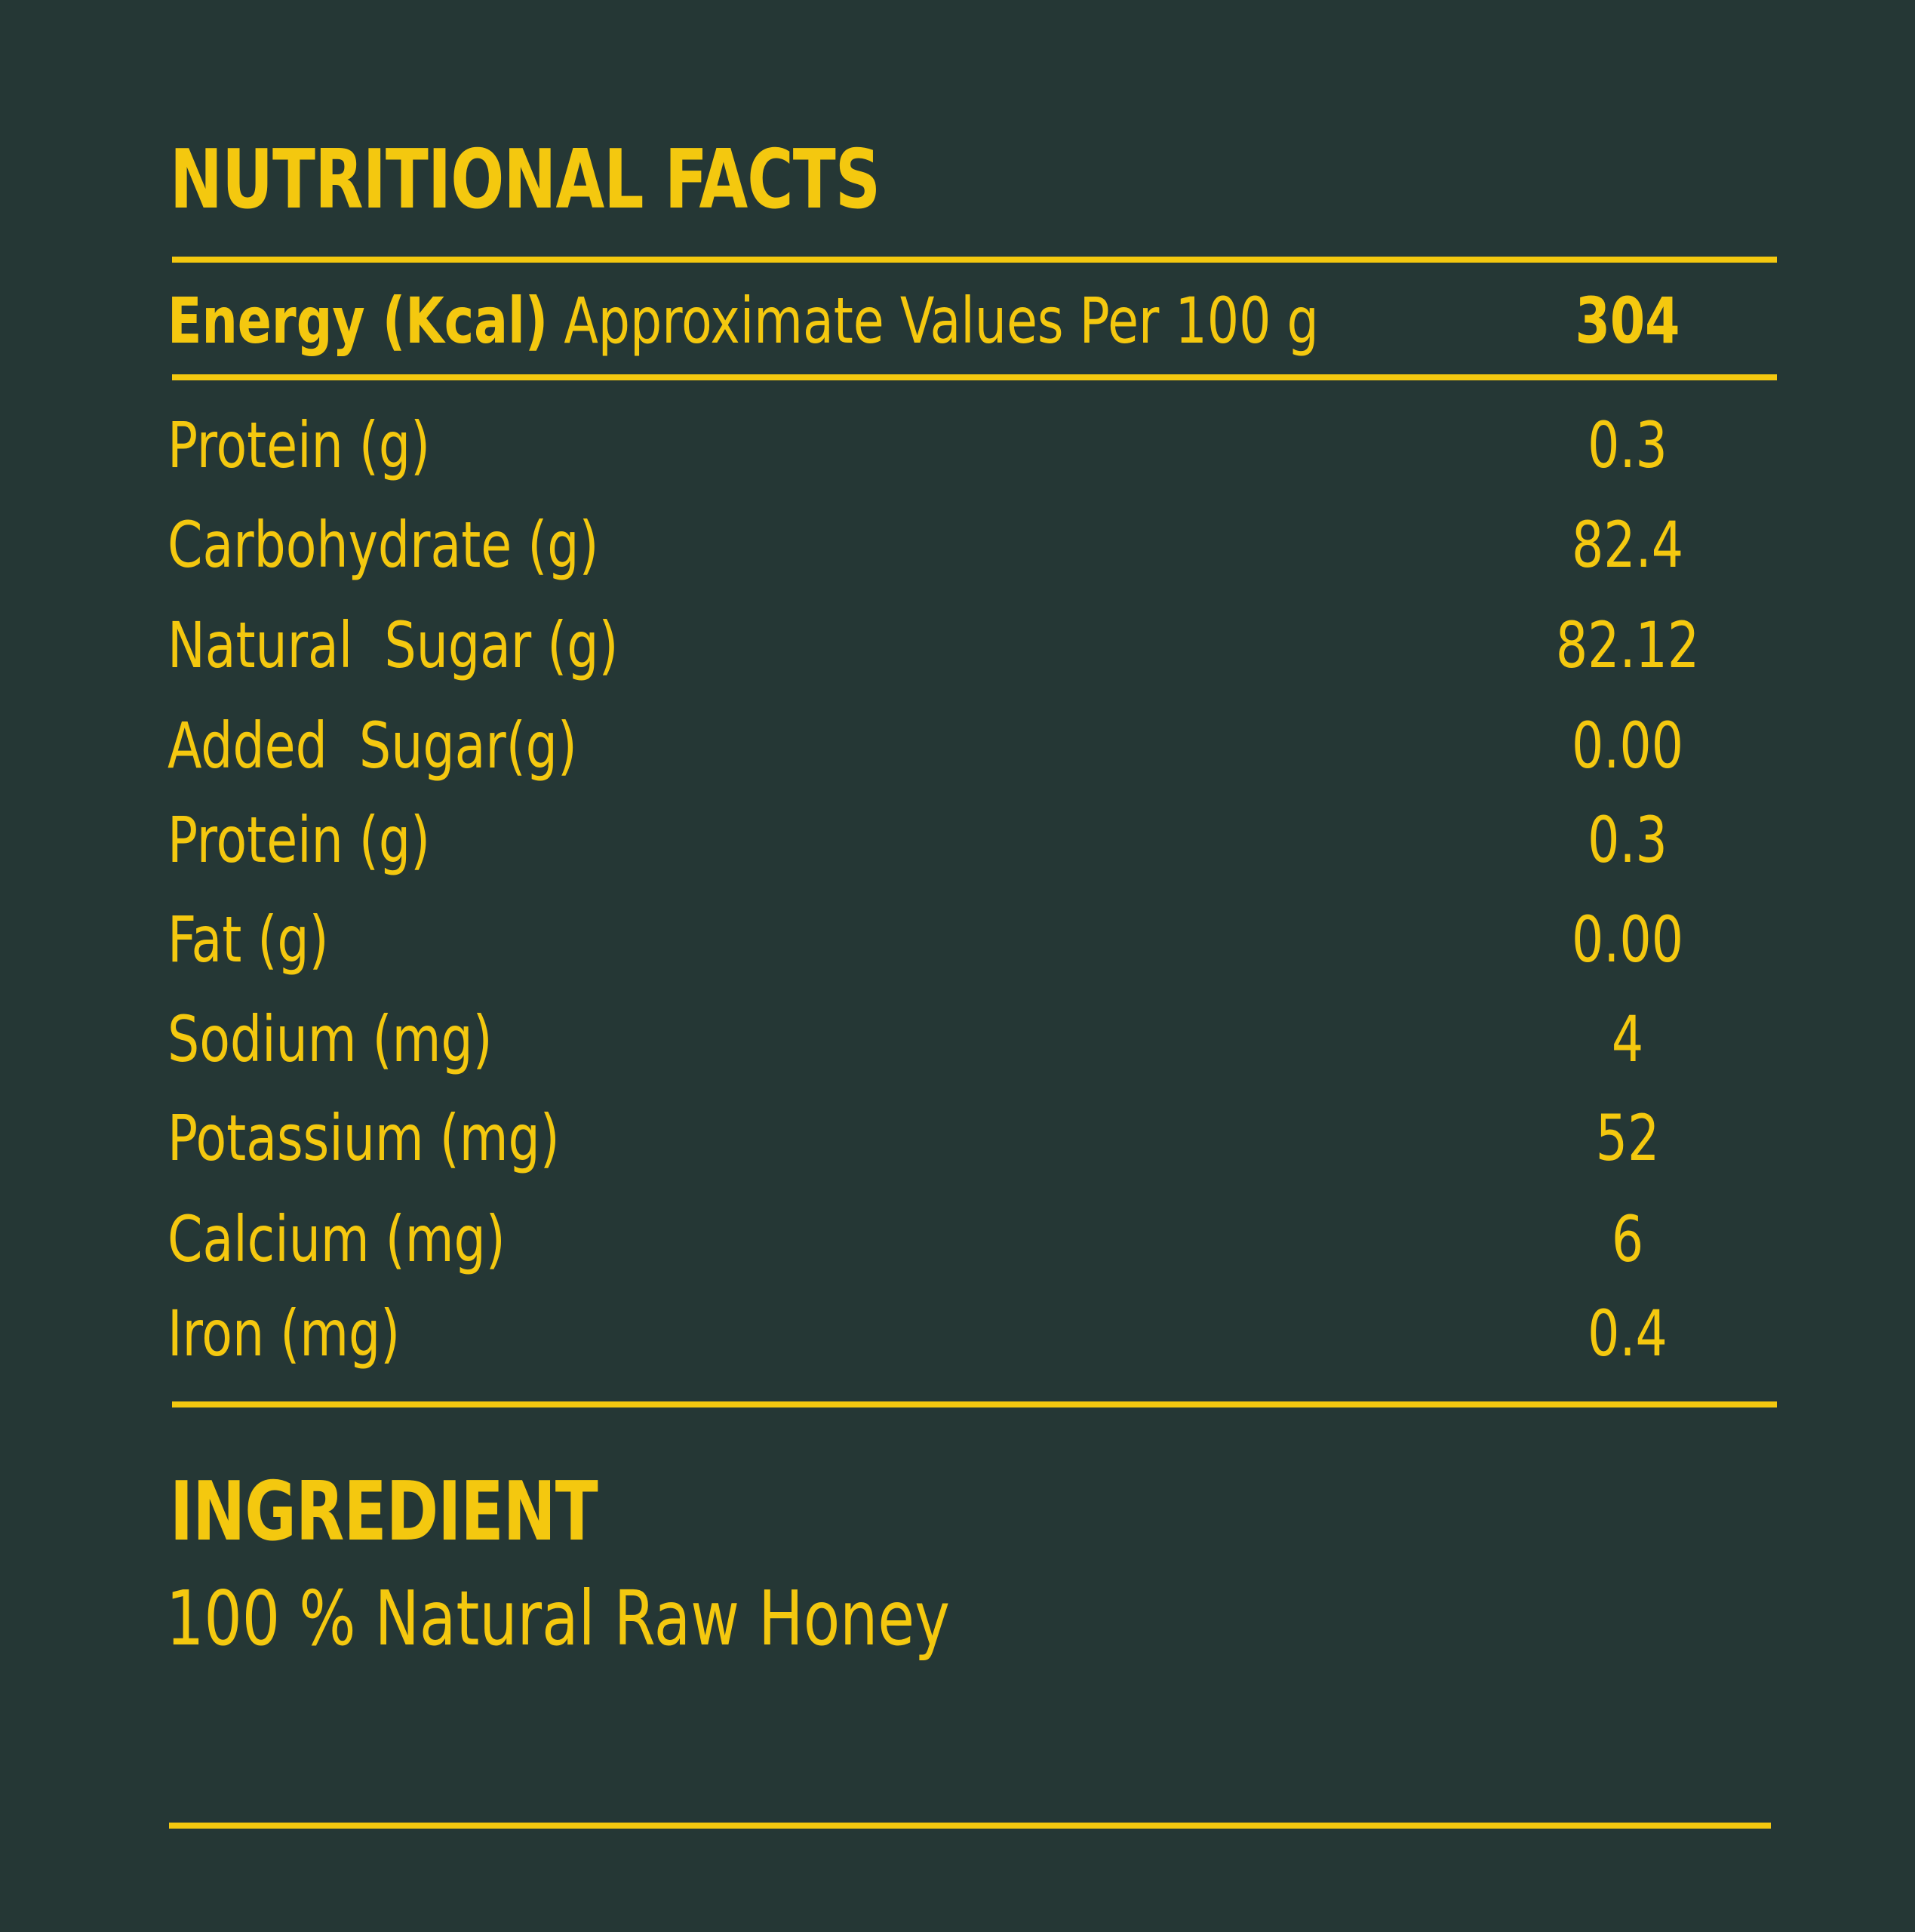 The width and height of the screenshot is (1915, 1932). I want to click on nutrient-value: 52, so click(1627, 1138).